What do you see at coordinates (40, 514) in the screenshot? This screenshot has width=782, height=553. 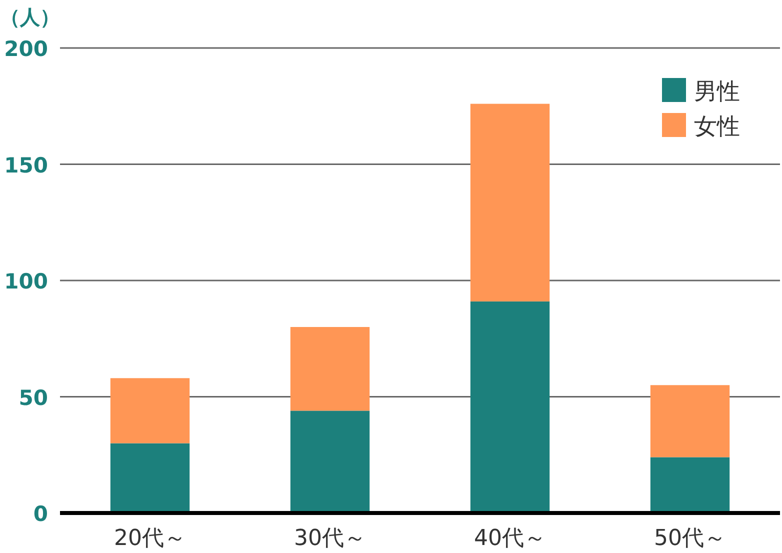 I see `y-tick-label: 0` at bounding box center [40, 514].